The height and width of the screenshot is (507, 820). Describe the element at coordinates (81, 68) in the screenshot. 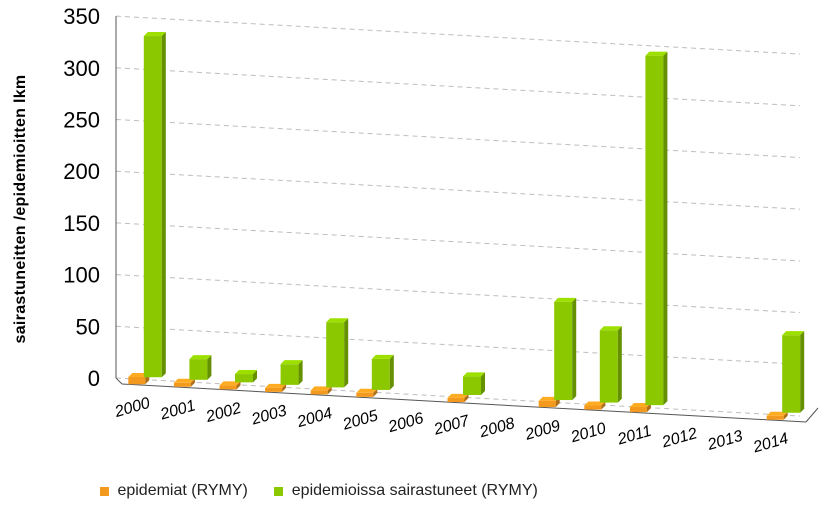

I see `y-tick-label: 300` at that location.